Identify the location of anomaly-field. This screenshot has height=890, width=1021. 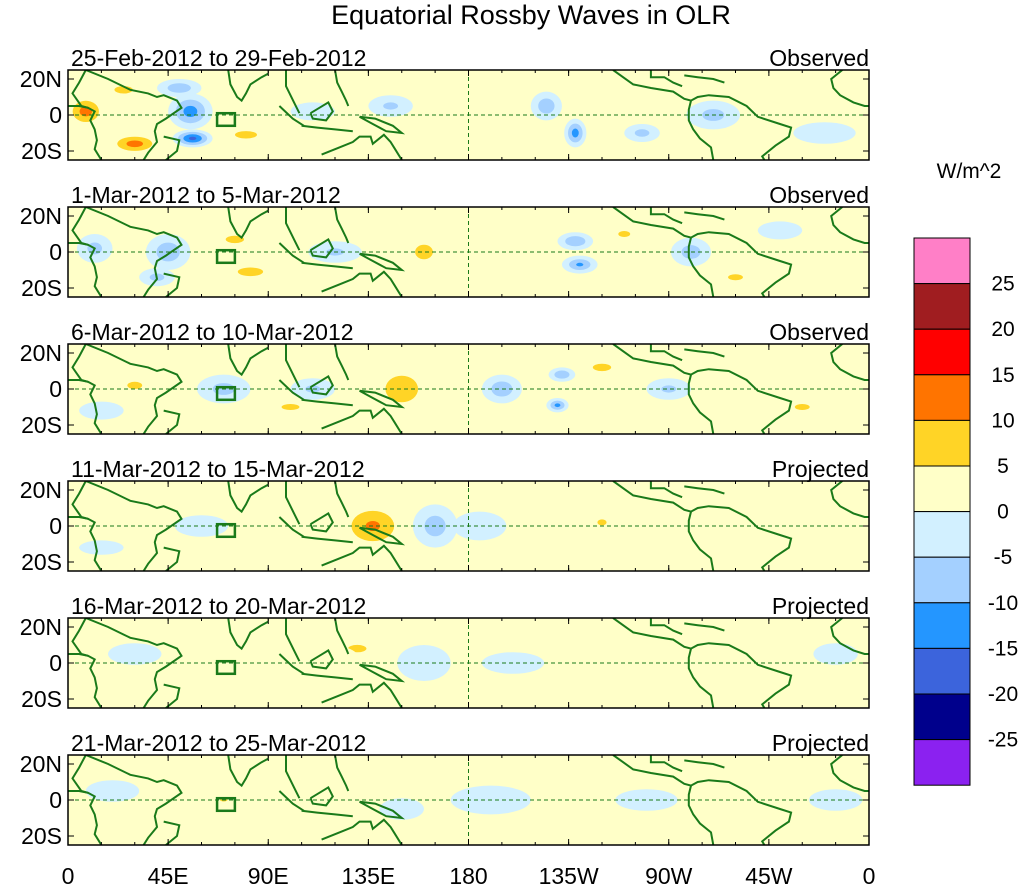
(452, 389).